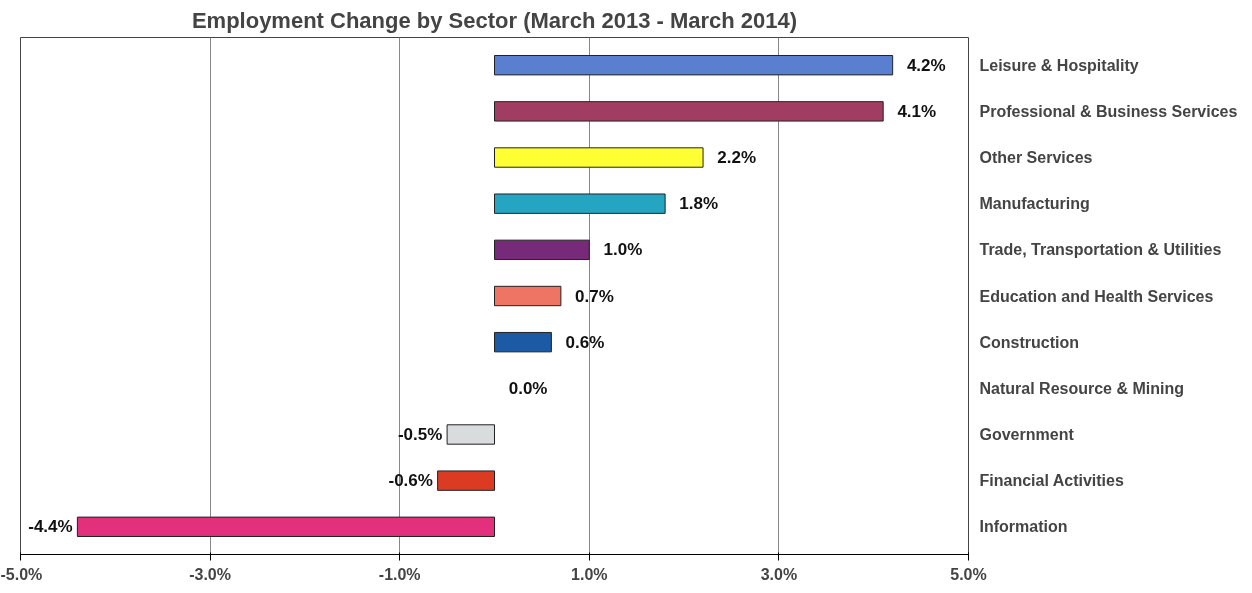 This screenshot has width=1252, height=593. Describe the element at coordinates (50, 527) in the screenshot. I see `data-label: -4.4%` at that location.